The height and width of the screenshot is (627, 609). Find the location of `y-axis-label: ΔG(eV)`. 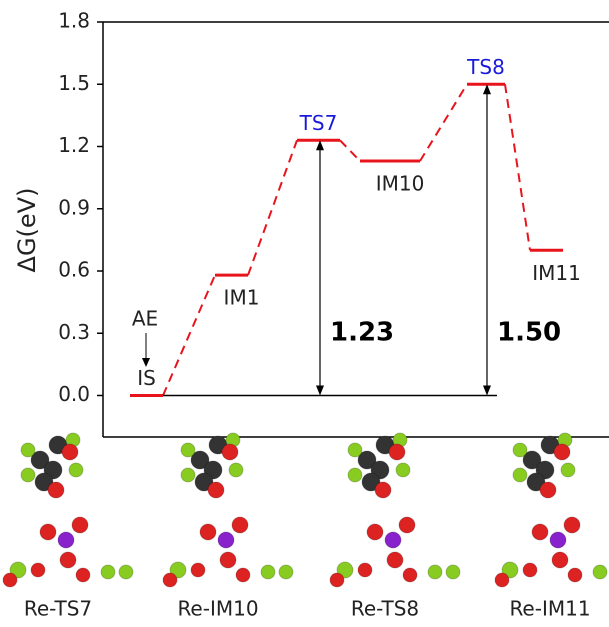

y-axis-label: ΔG(eV) is located at coordinates (27, 230).